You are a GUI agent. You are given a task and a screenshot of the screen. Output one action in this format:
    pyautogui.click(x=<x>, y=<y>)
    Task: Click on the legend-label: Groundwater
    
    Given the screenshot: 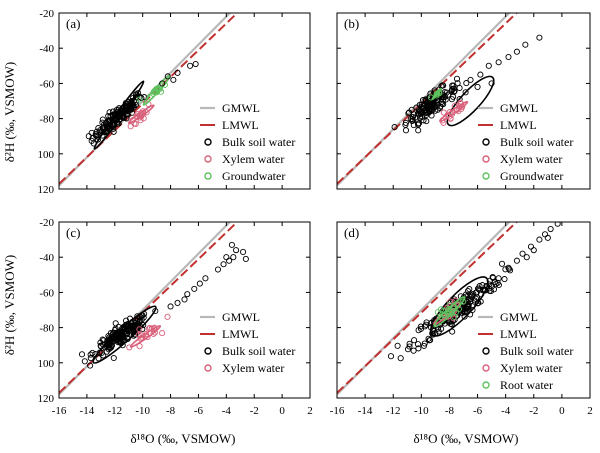 What is the action you would take?
    pyautogui.click(x=253, y=176)
    